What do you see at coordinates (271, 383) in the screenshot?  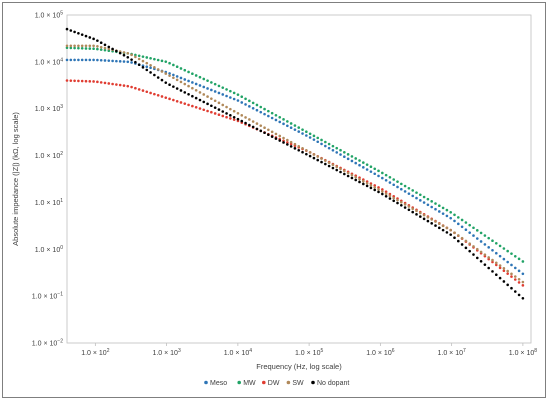 I see `legend-item: DW` at bounding box center [271, 383].